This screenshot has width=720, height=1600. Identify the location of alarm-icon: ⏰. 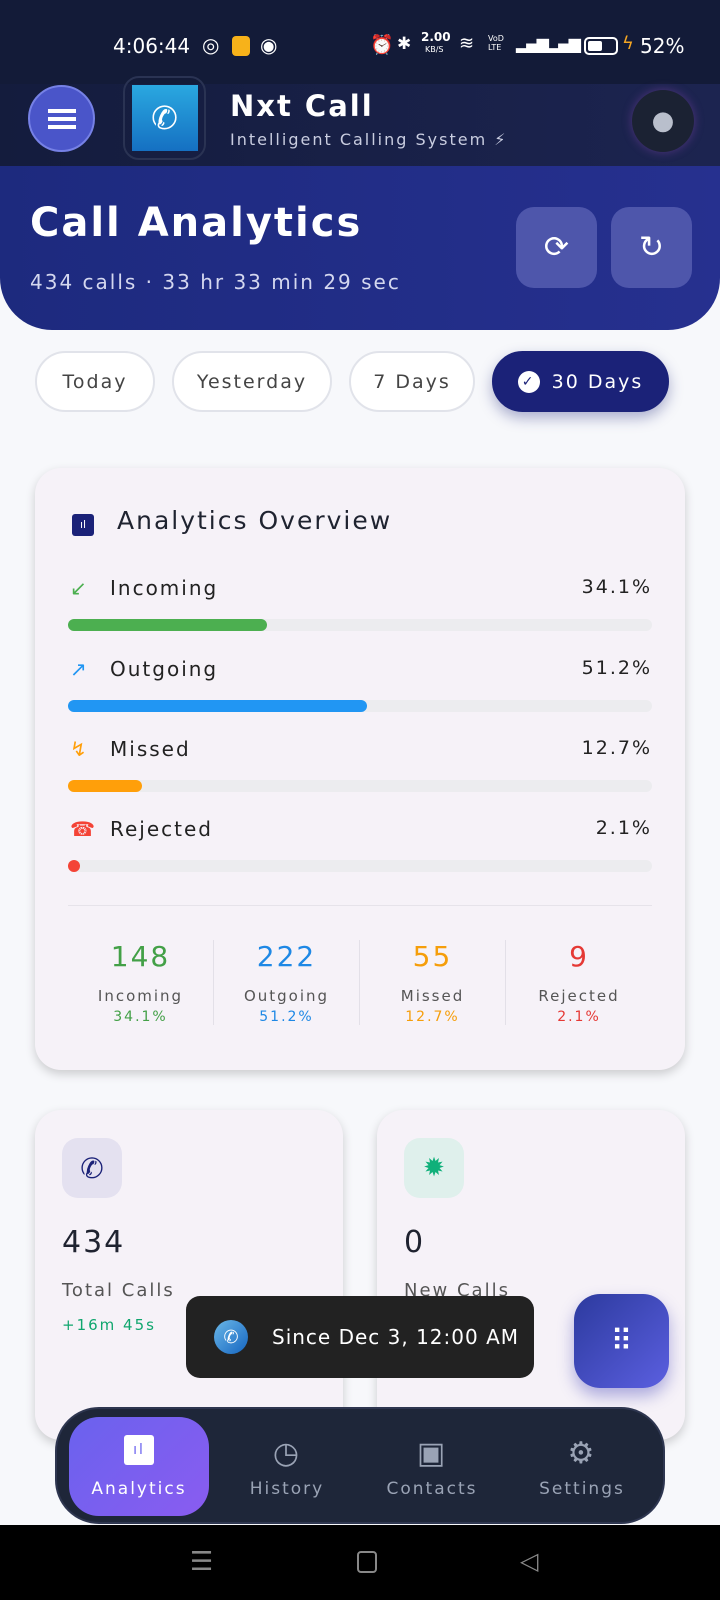
(382, 45).